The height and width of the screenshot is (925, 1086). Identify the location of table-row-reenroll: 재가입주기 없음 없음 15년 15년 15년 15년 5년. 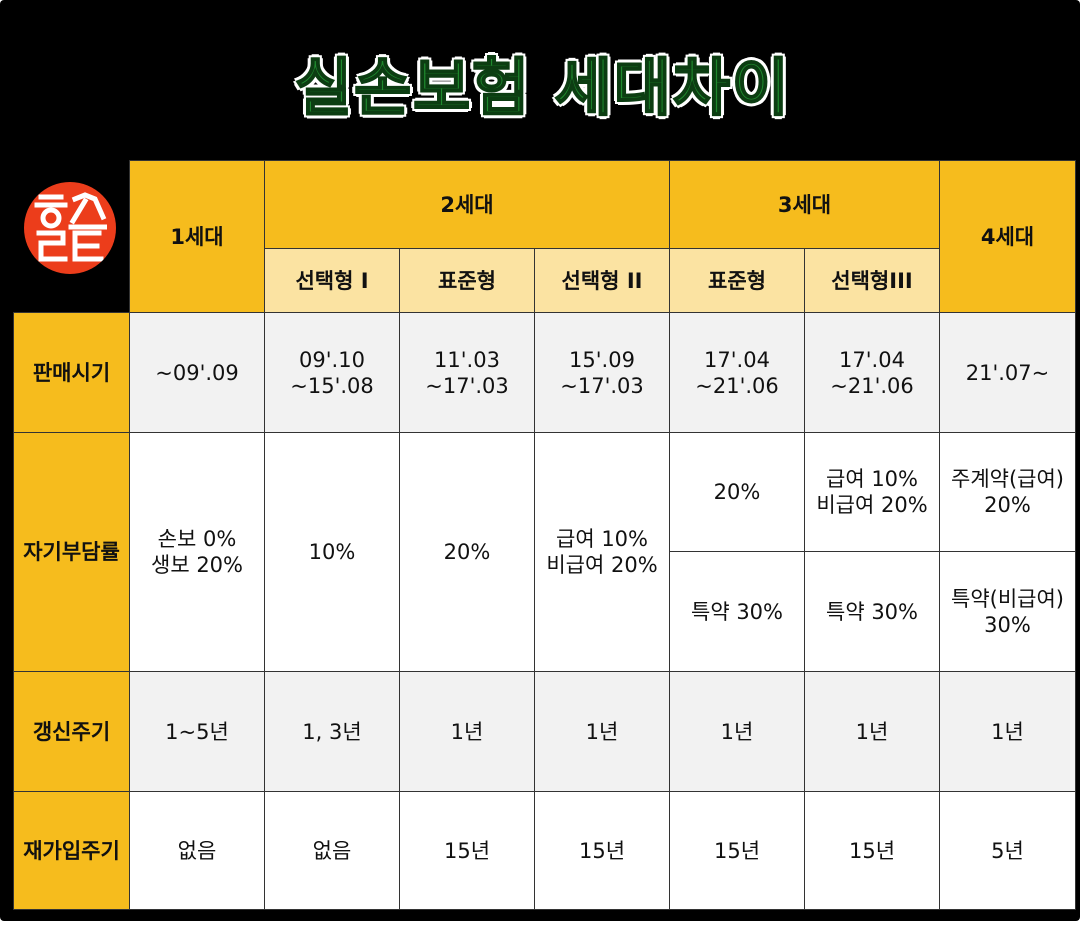
(544, 850).